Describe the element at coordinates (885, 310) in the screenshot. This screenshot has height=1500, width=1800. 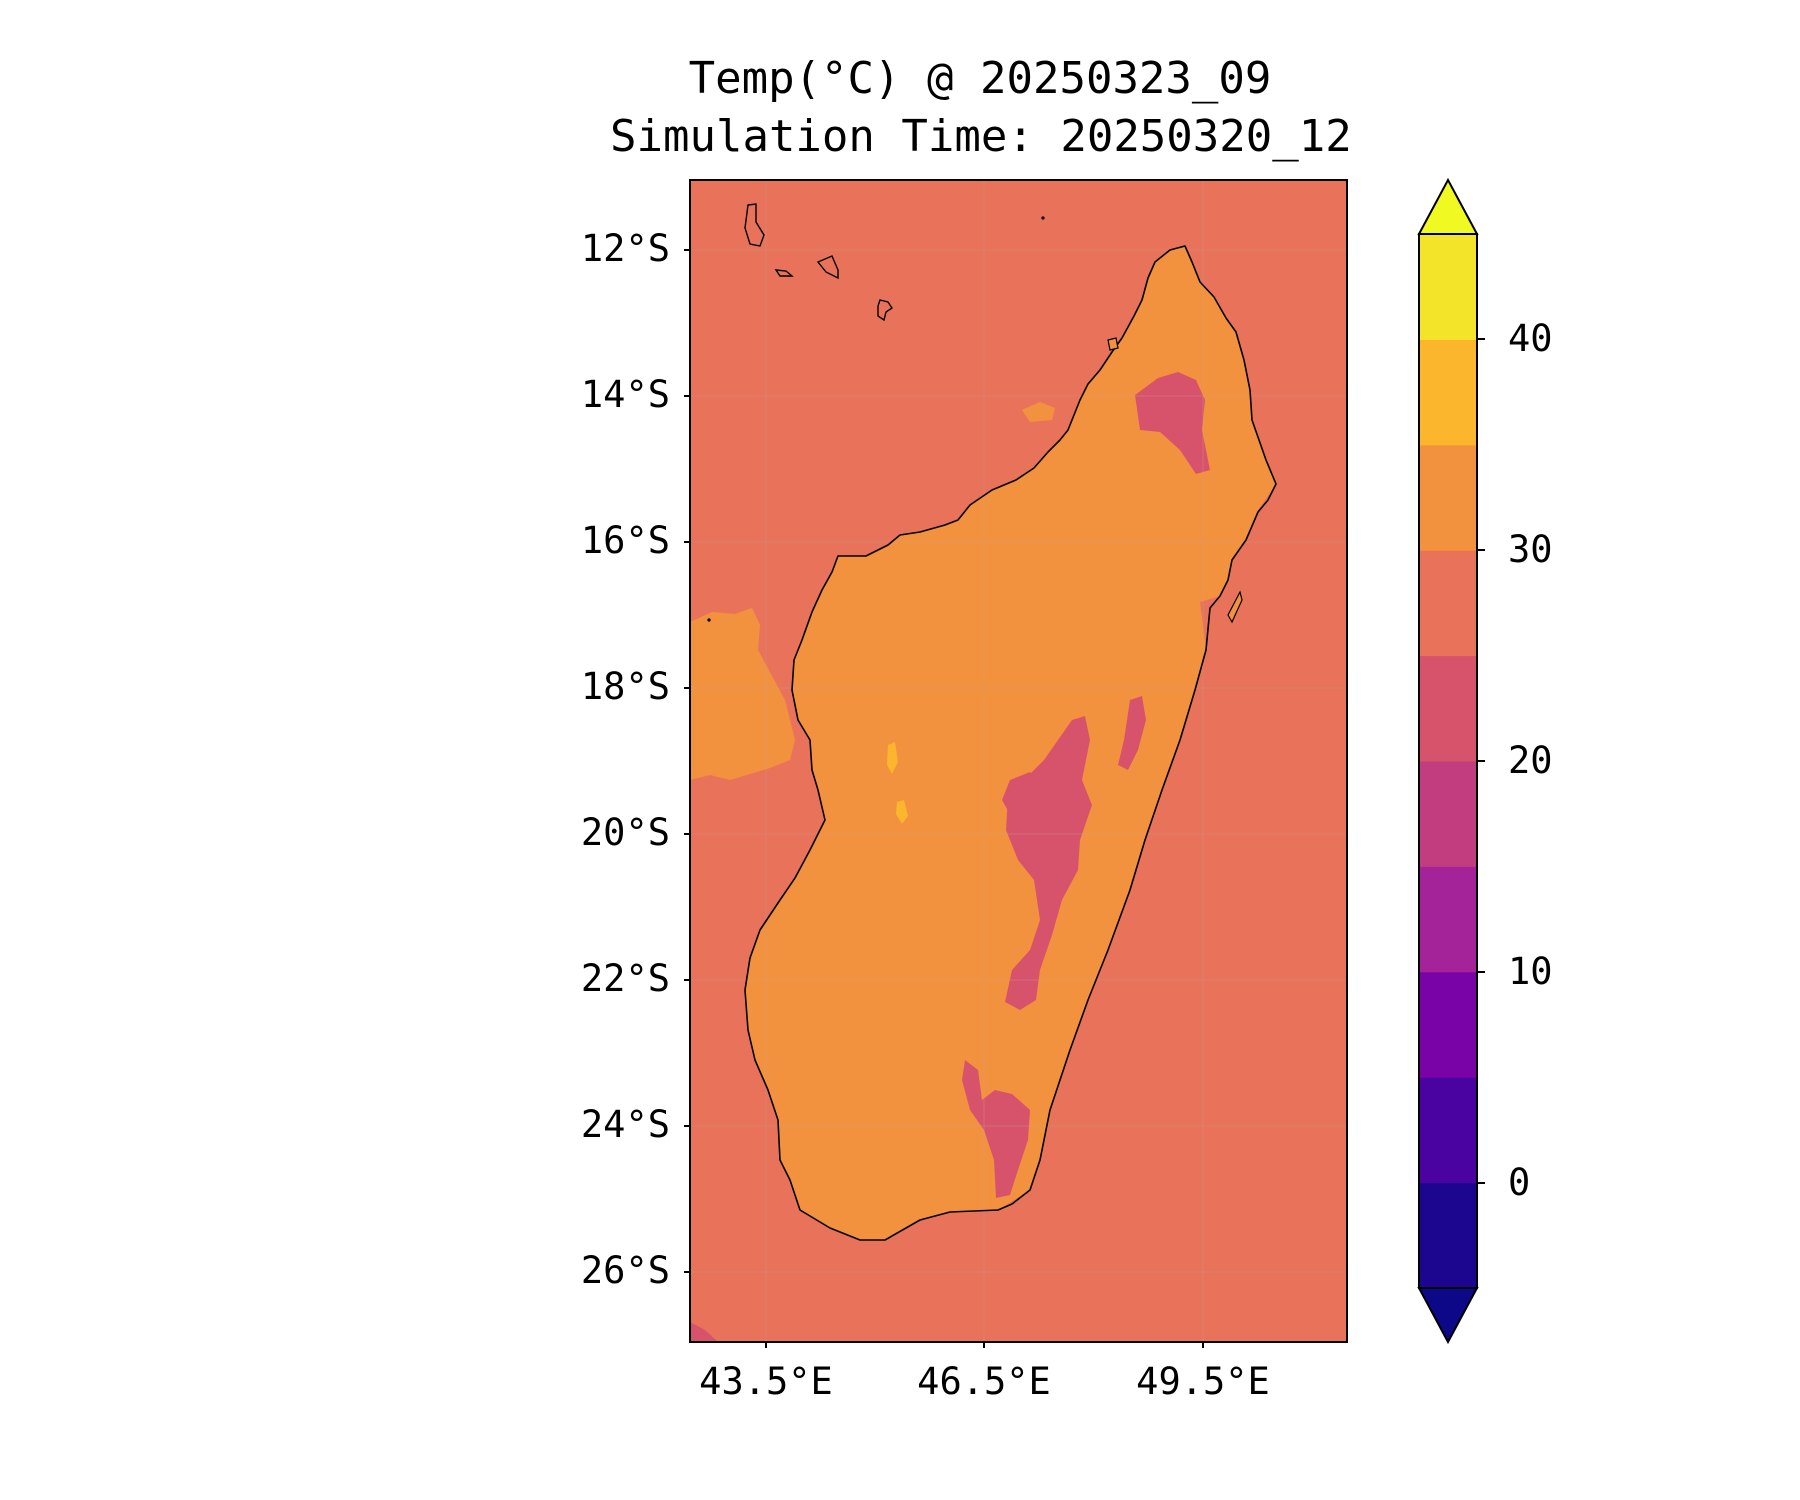
I see `island-mayotte` at that location.